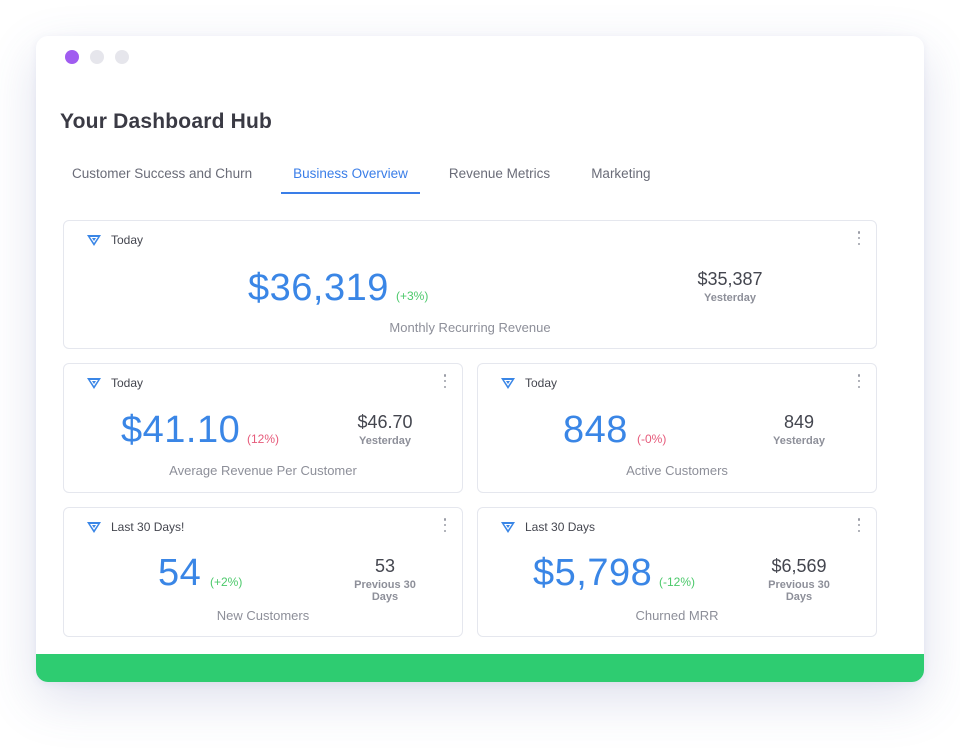 The height and width of the screenshot is (748, 960). I want to click on new-customers-compare: 53 Previous 30 Days, so click(385, 579).